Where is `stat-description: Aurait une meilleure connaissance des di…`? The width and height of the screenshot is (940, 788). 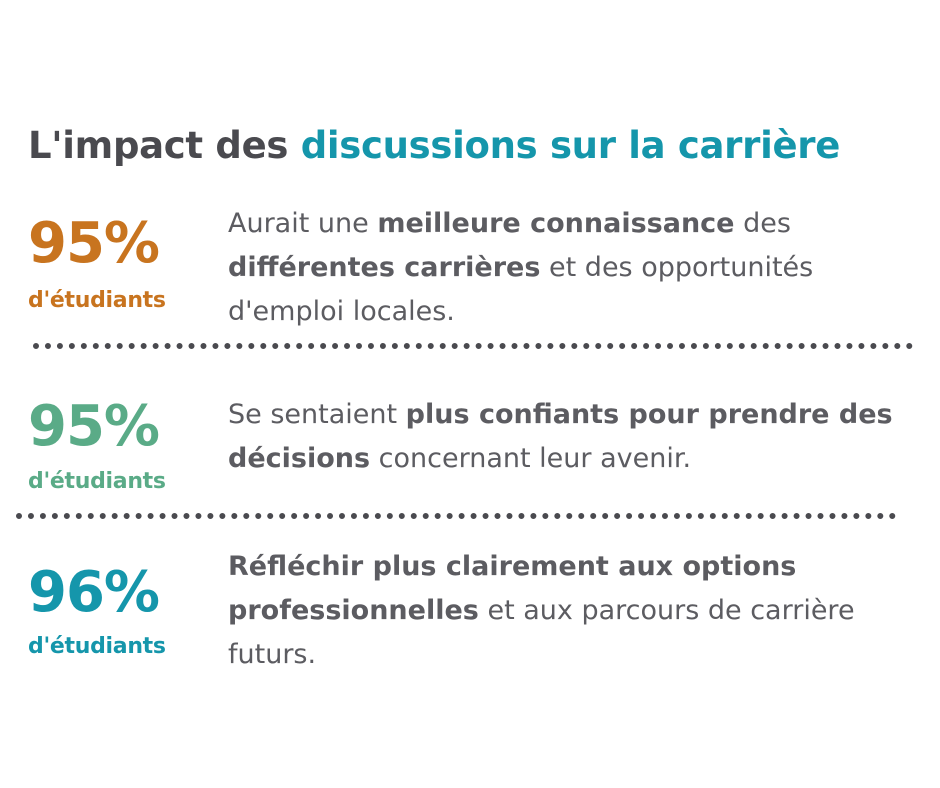 stat-description: Aurait une meilleure connaissance des di… is located at coordinates (573, 268).